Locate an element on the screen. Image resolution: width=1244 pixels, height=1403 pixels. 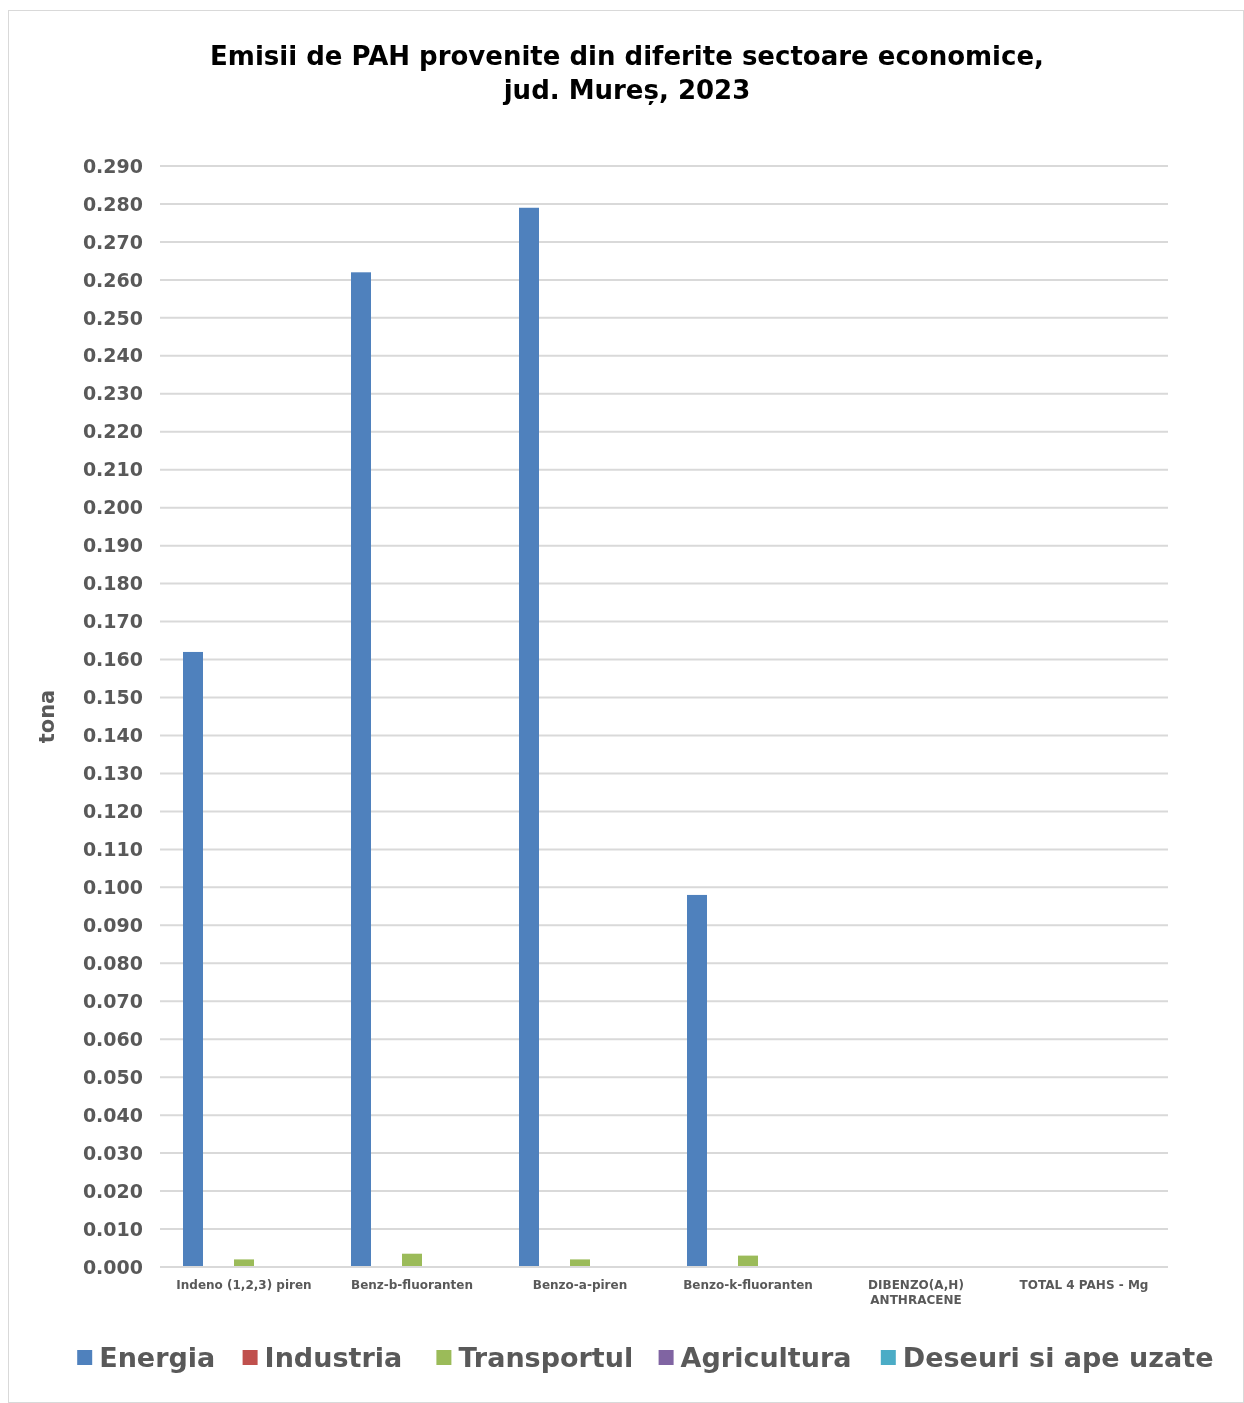
x-tick-label: Benzo-a-piren is located at coordinates (580, 1285).